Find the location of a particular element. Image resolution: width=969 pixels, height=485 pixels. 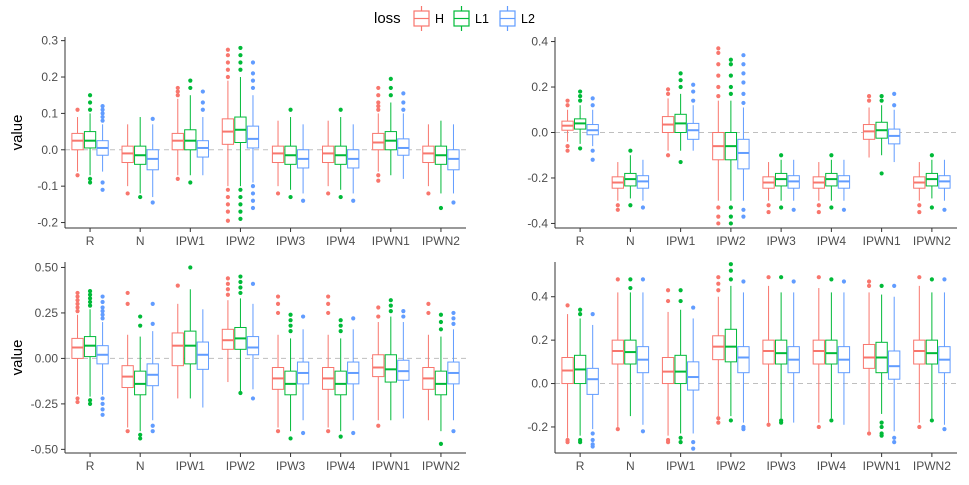

box-l1-ipw1 is located at coordinates (190, 332).